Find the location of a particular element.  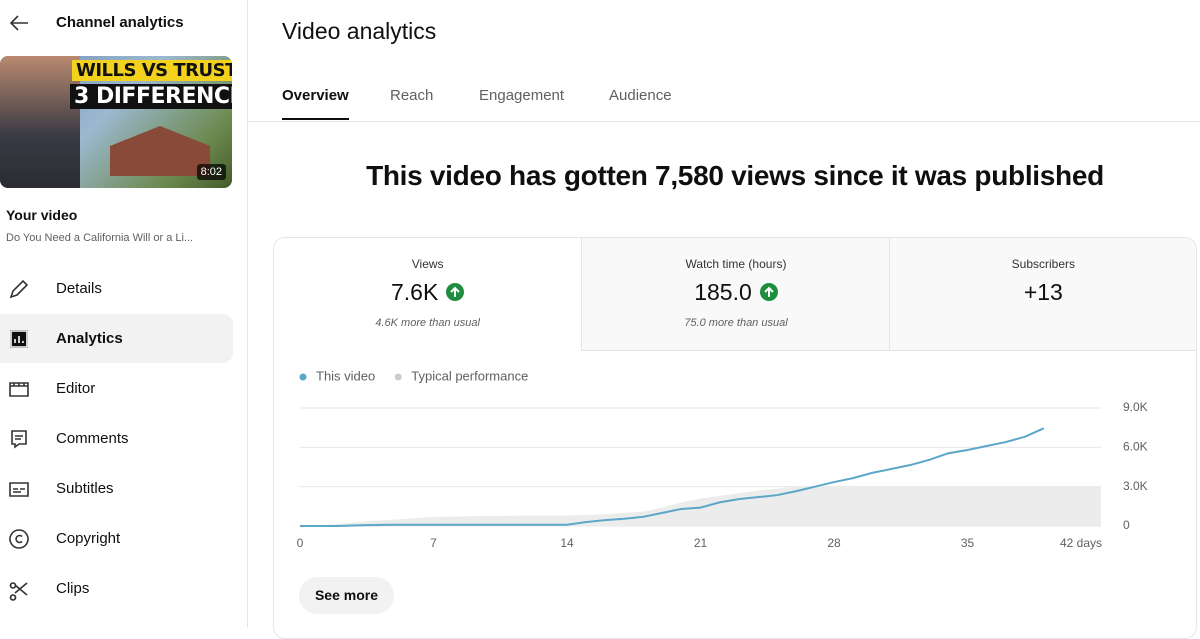

tab: Engagement is located at coordinates (522, 95).